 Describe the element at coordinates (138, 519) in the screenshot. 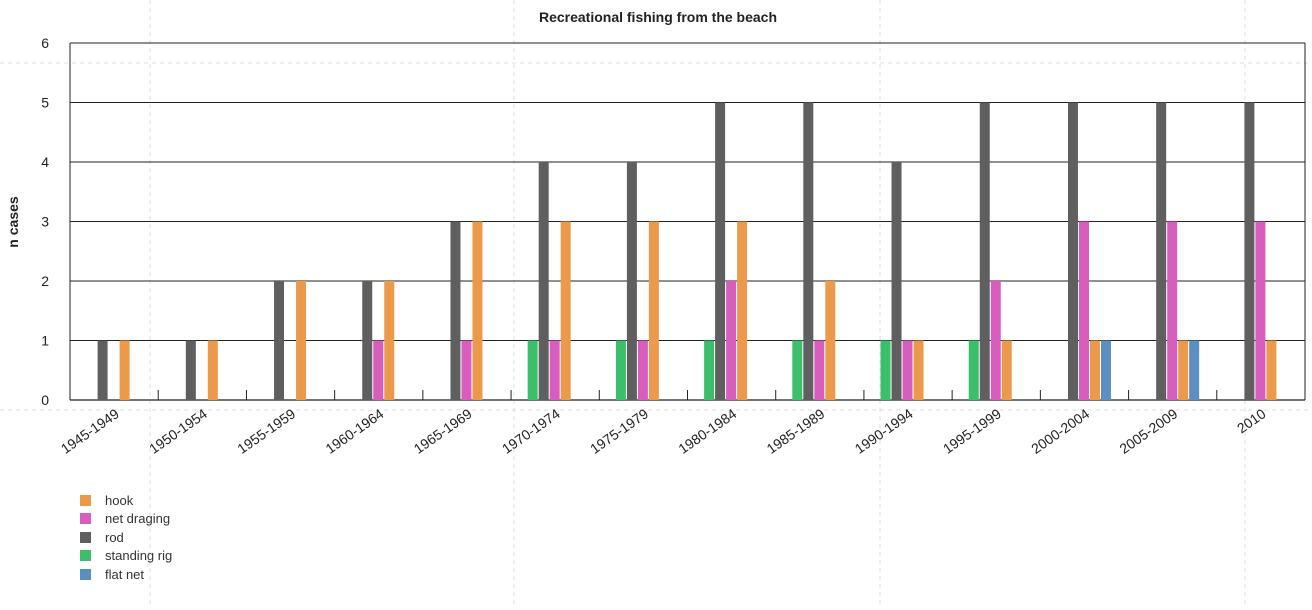

I see `legend-label: net draging` at that location.